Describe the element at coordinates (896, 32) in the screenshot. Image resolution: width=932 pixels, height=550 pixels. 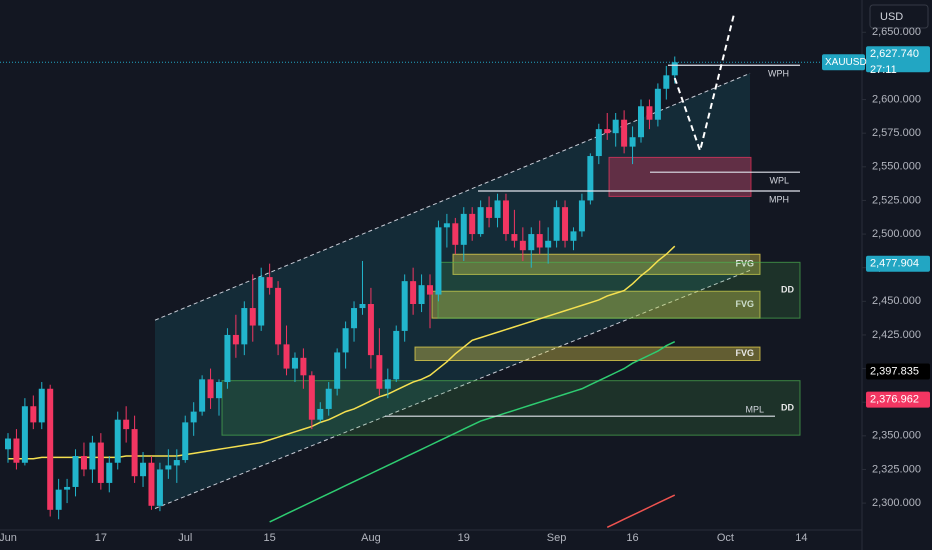
I see `y-tick-label: 2,650.000` at that location.